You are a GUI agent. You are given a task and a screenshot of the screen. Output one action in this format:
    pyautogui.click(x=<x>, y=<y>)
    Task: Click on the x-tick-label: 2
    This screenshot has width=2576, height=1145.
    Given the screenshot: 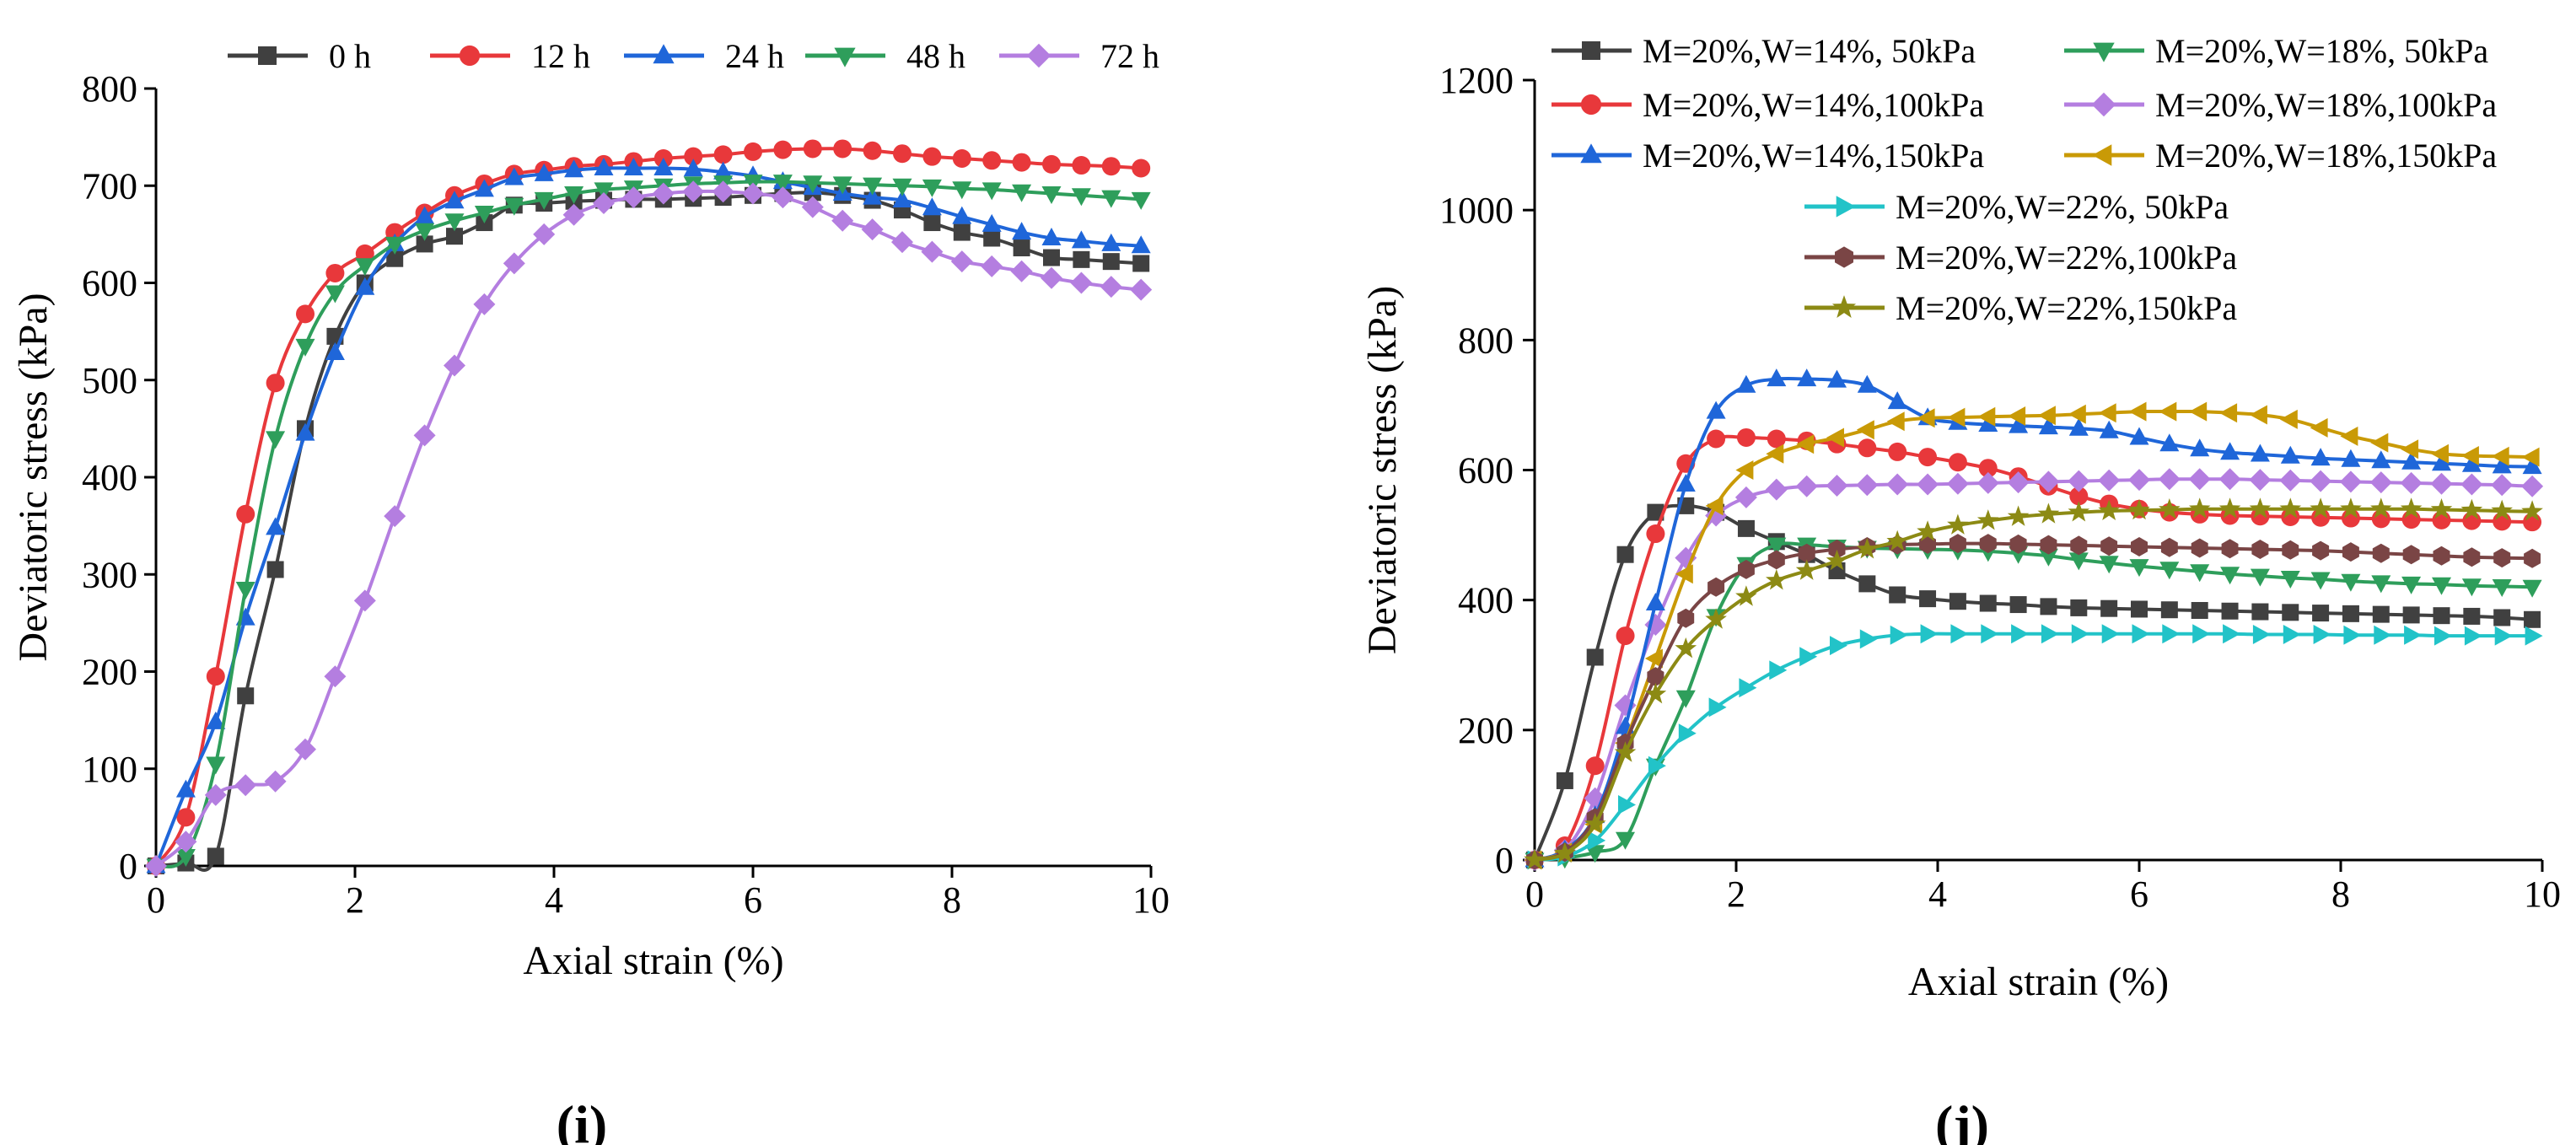 What is the action you would take?
    pyautogui.click(x=1736, y=894)
    